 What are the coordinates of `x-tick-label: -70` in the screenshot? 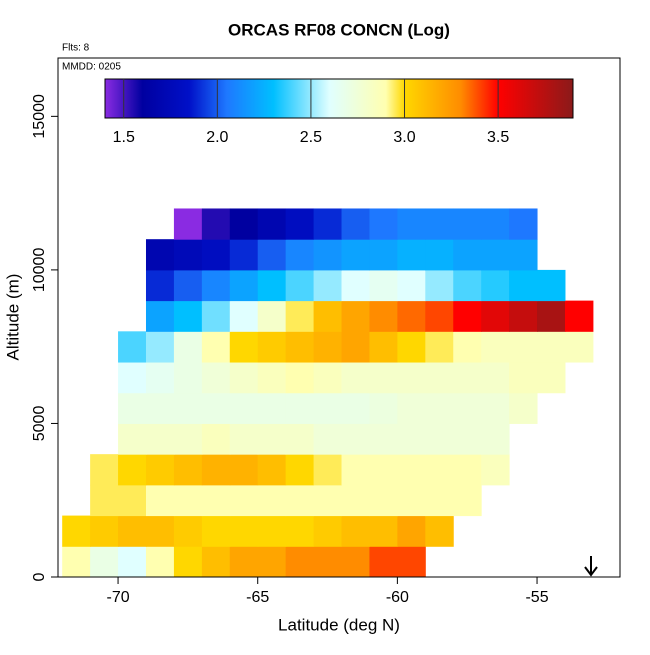 It's located at (117, 597).